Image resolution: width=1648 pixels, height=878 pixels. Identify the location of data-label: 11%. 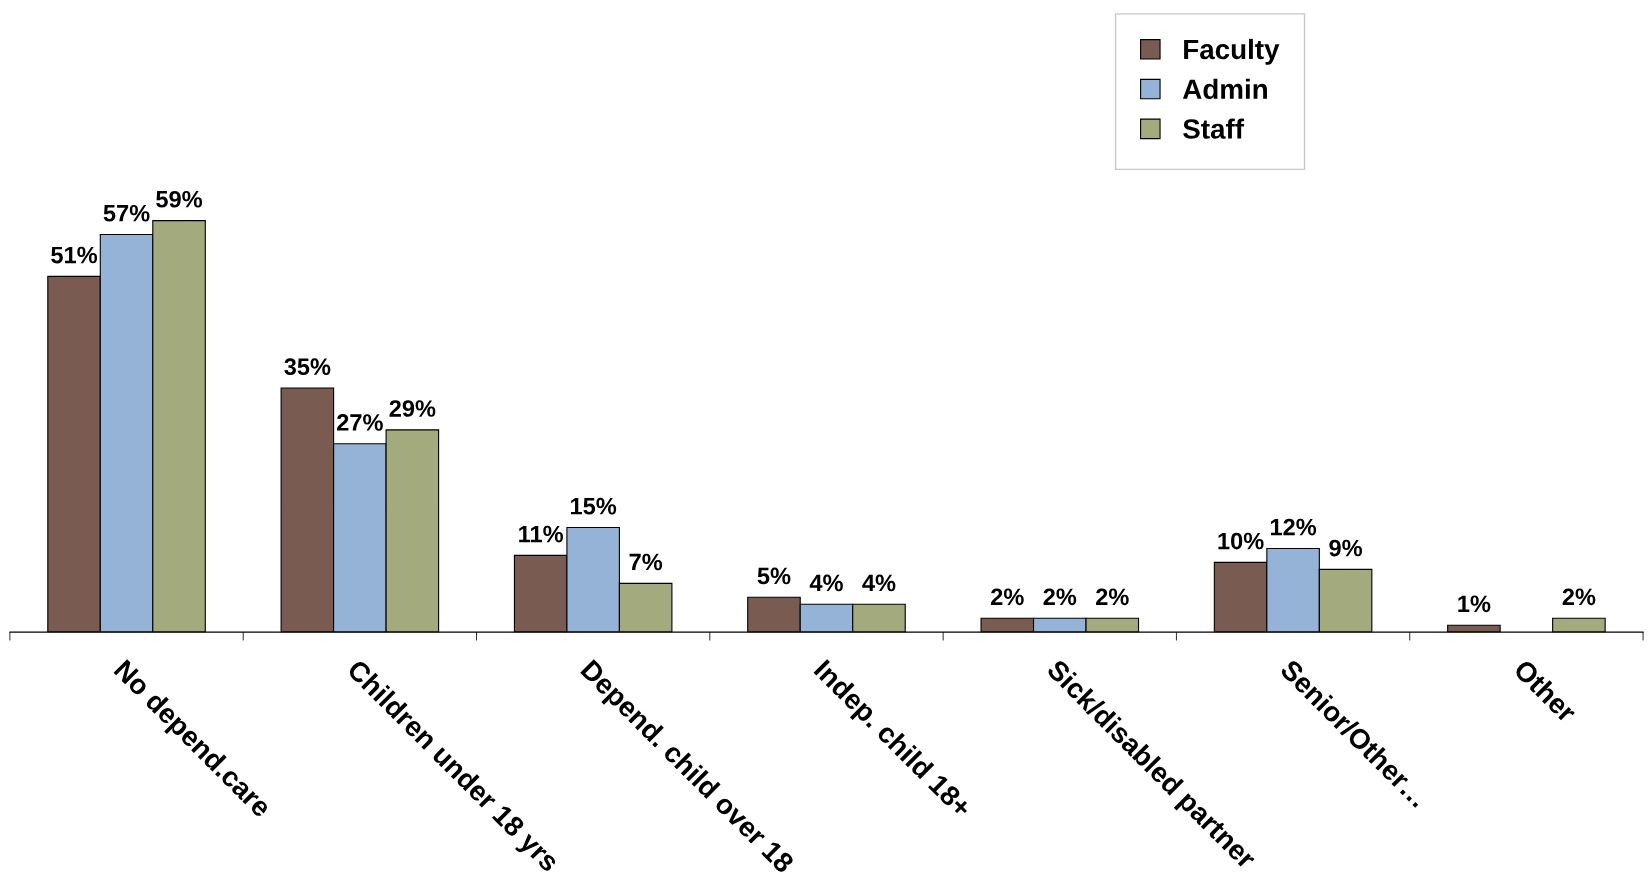
(541, 534).